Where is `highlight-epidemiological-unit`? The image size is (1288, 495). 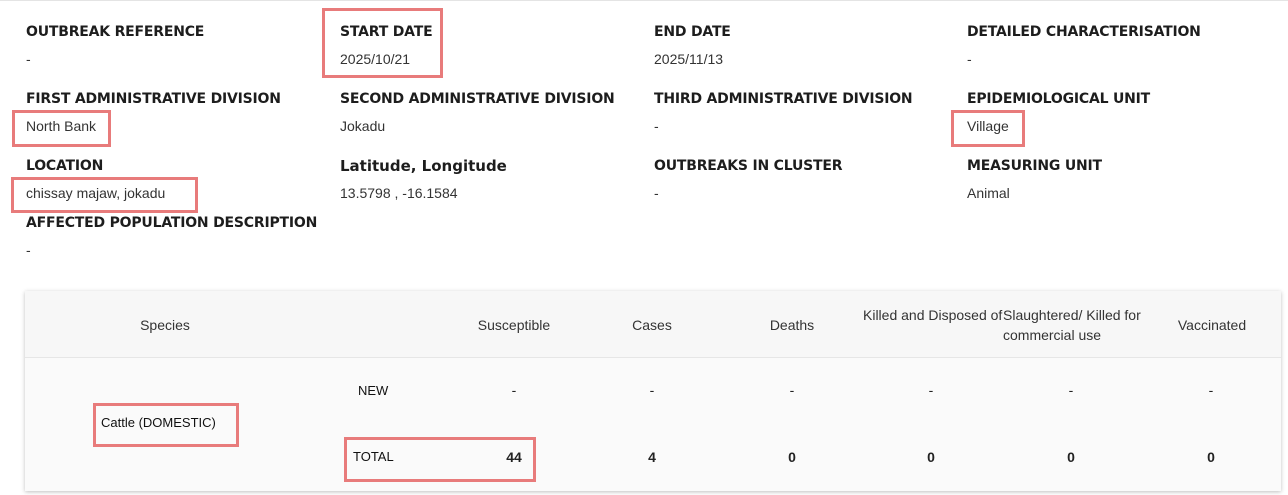 highlight-epidemiological-unit is located at coordinates (988, 128).